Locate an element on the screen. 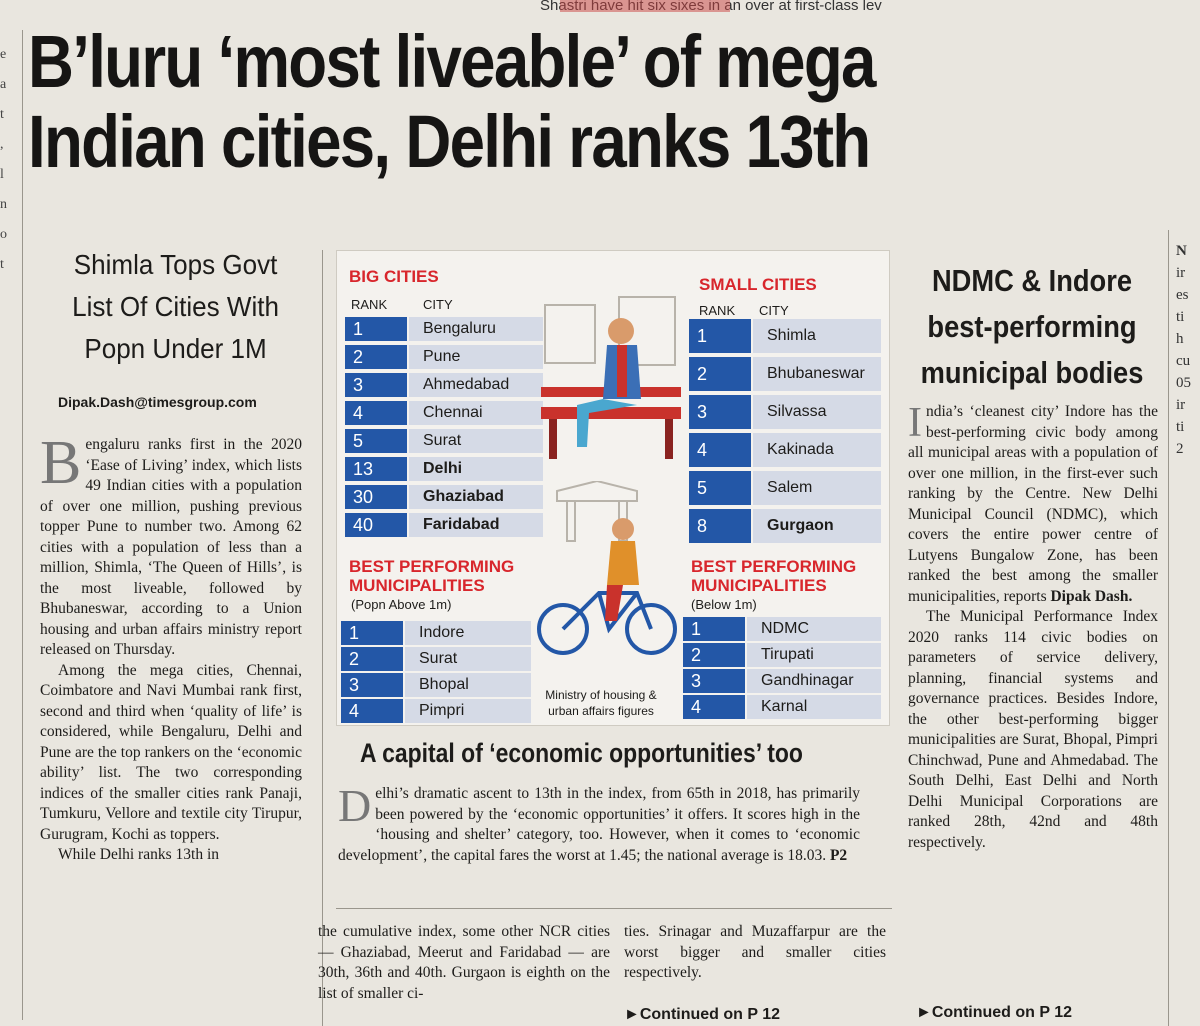 The height and width of the screenshot is (1026, 1200). small-cities-city-header: CITY is located at coordinates (774, 310).